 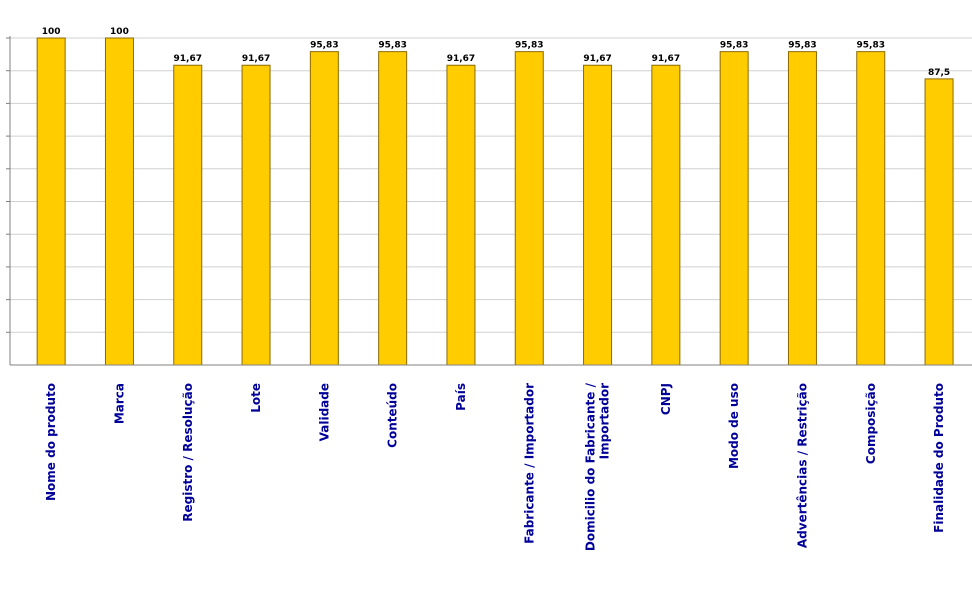 I want to click on category-label-line-3-0: Lote, so click(x=256, y=398).